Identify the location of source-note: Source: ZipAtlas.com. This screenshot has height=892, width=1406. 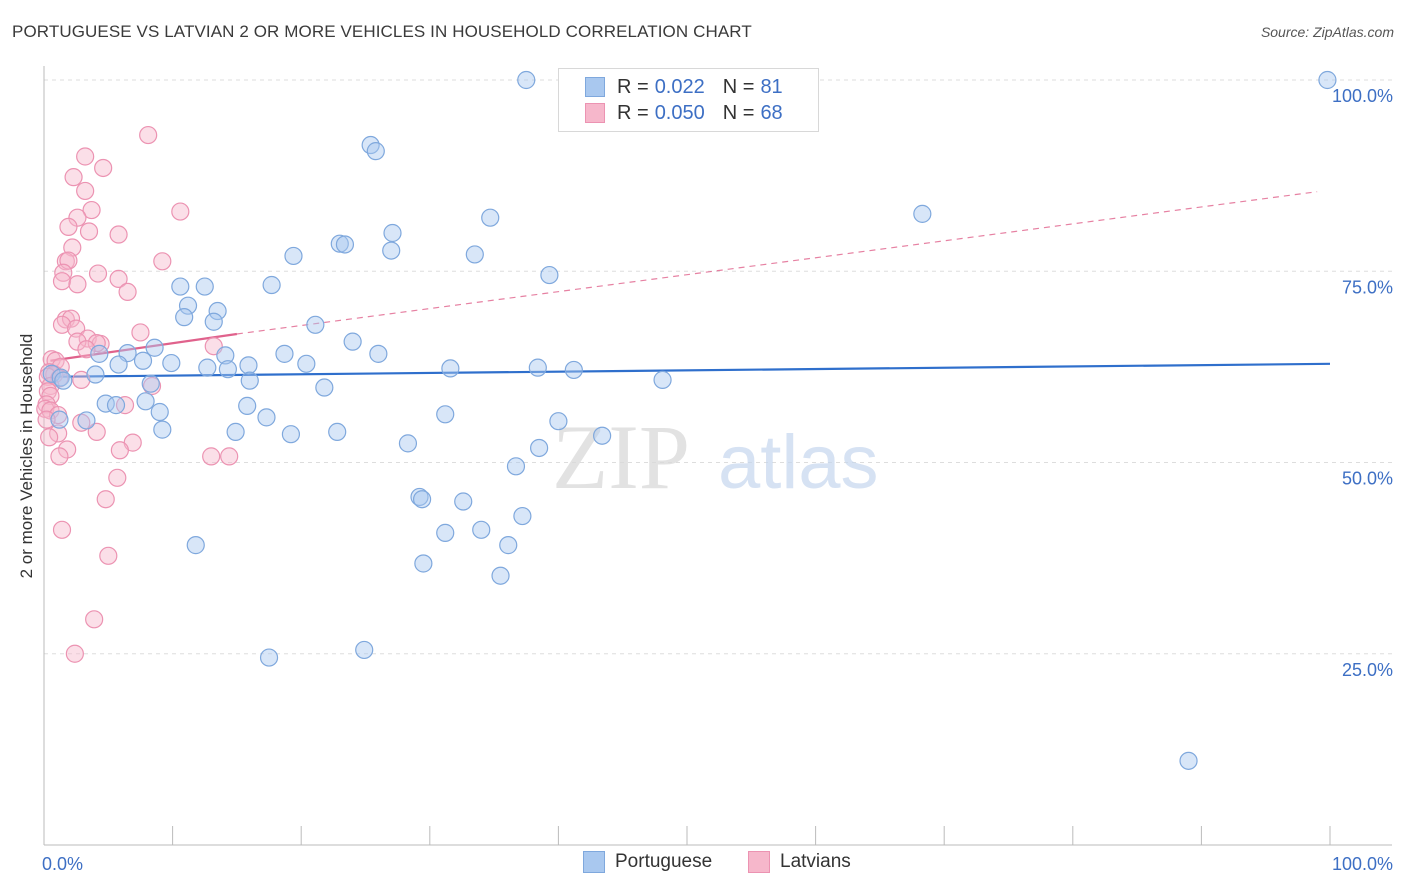
(1327, 32).